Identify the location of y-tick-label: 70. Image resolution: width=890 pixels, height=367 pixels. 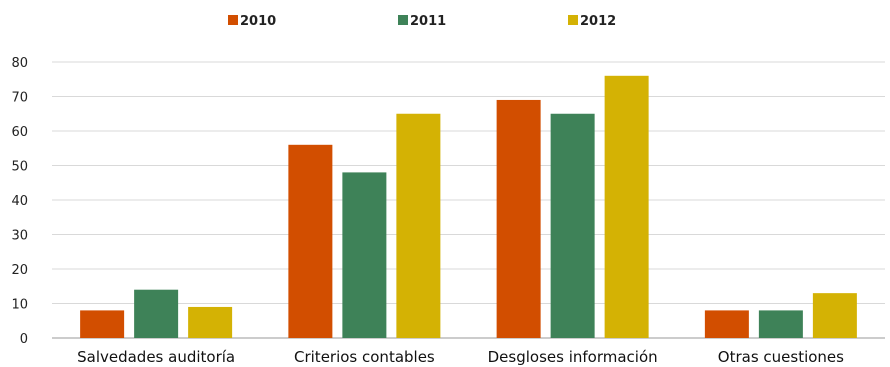
(19, 98).